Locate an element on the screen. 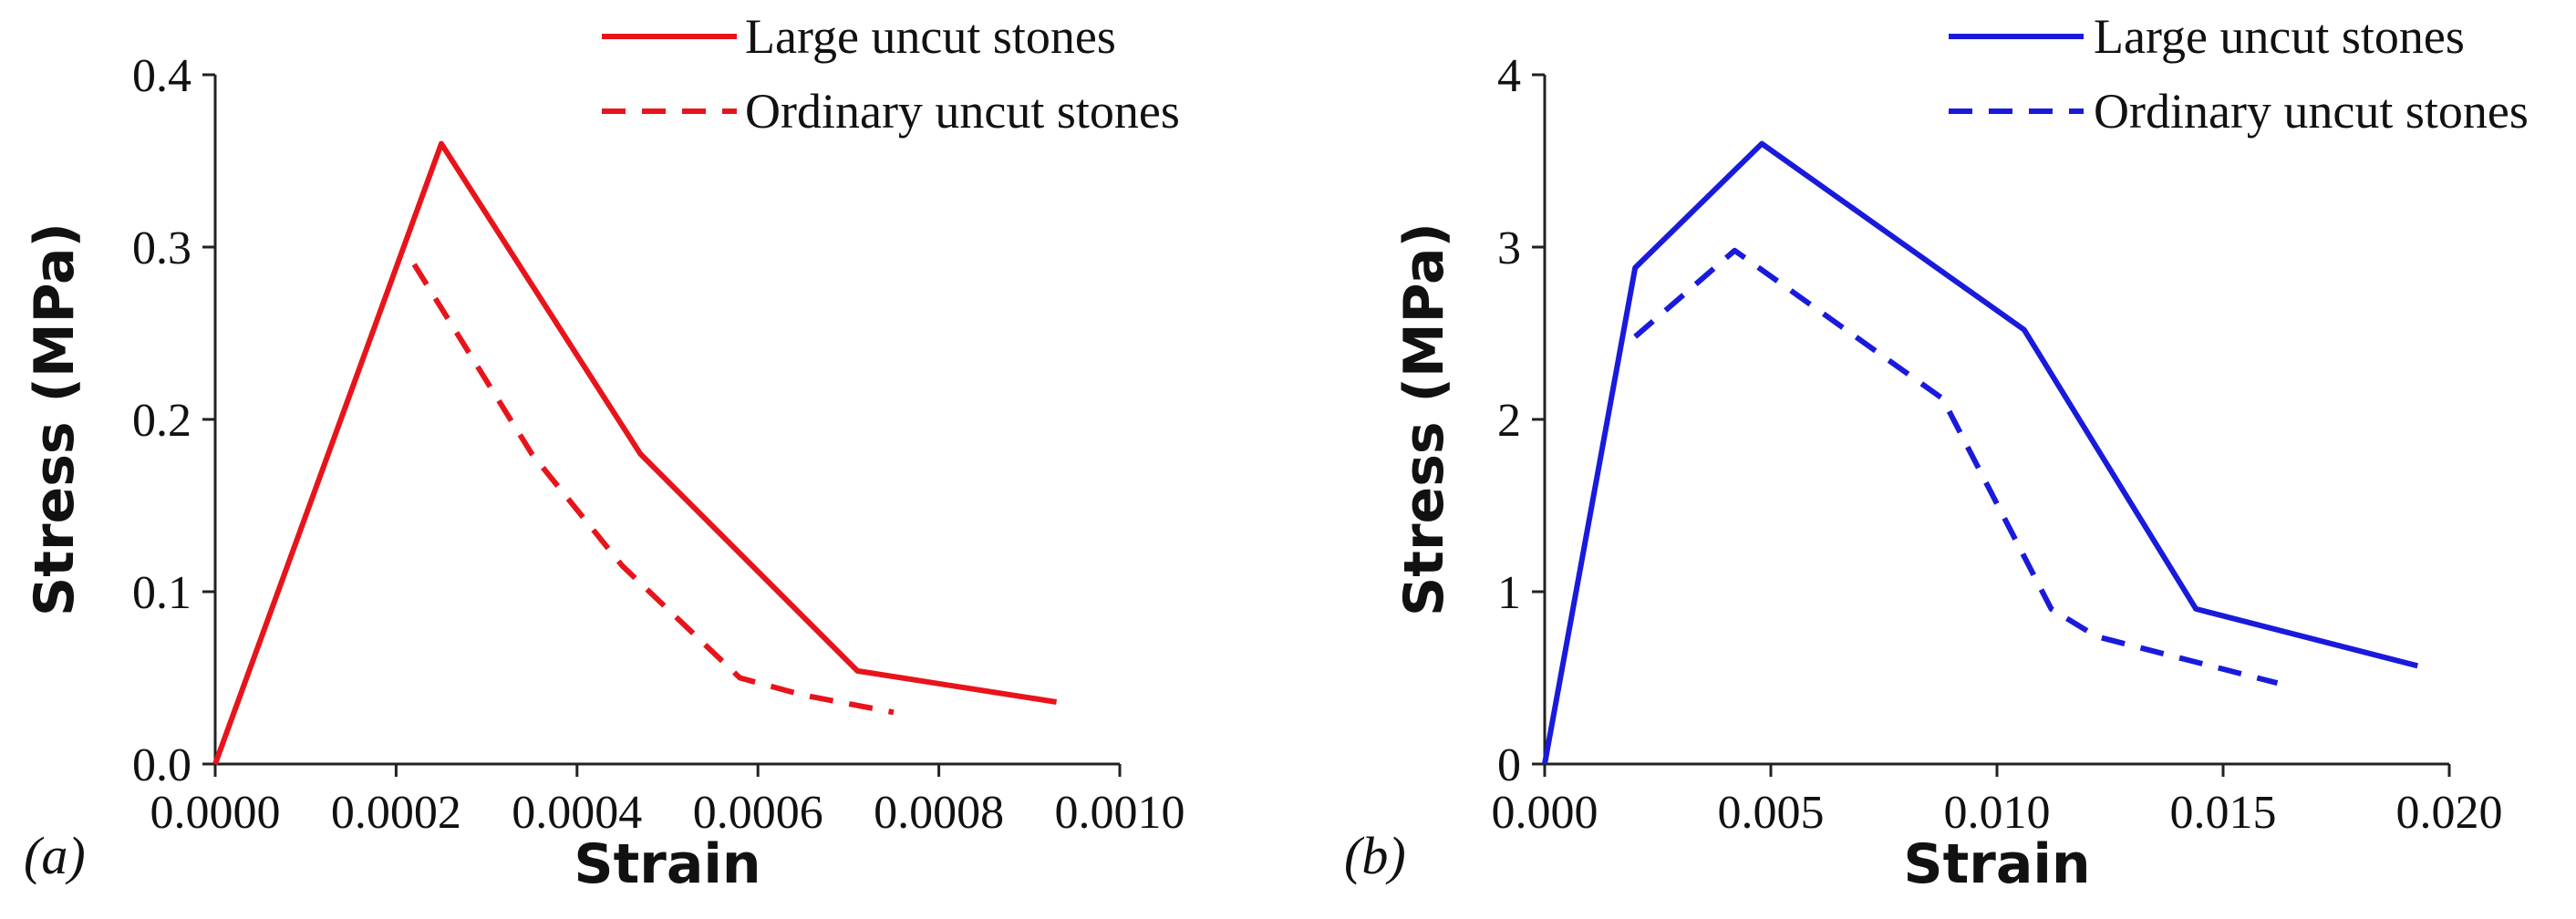 This screenshot has width=2576, height=919. x-tick-label: 0.0004 is located at coordinates (577, 813).